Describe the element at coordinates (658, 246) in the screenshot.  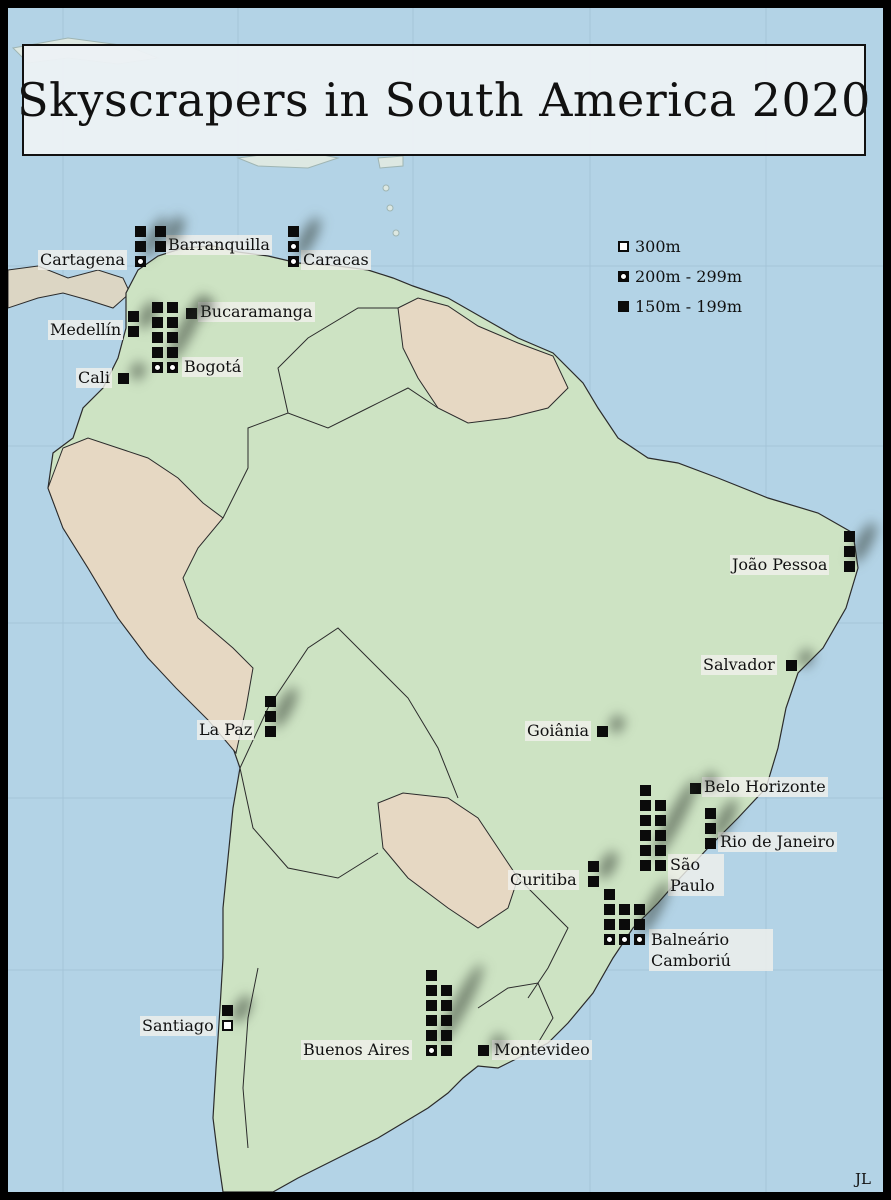
I see `legend-300m-label: 300m` at that location.